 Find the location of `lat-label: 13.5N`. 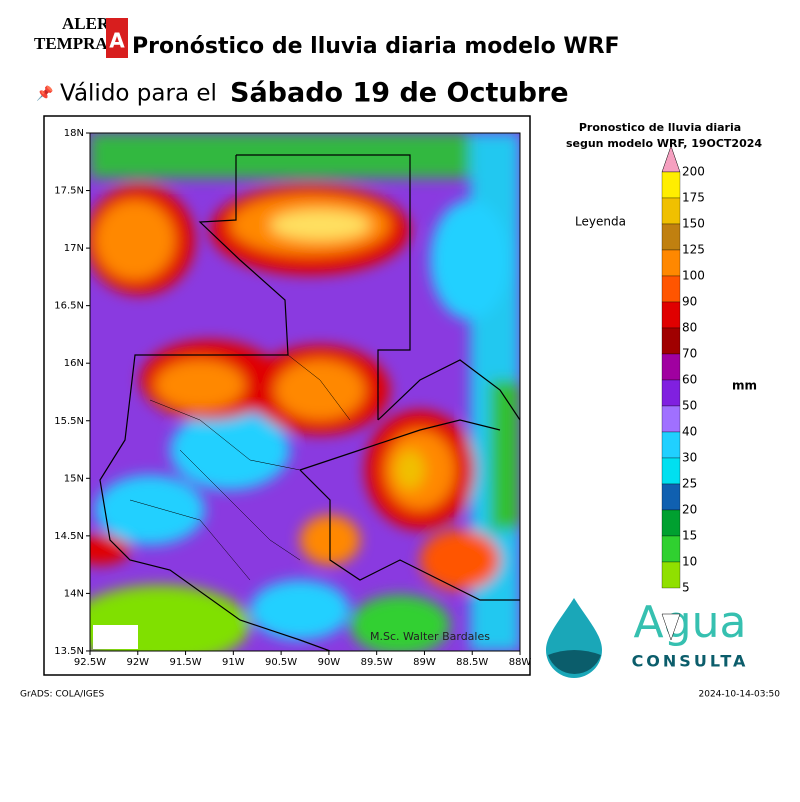

lat-label: 13.5N is located at coordinates (69, 651).